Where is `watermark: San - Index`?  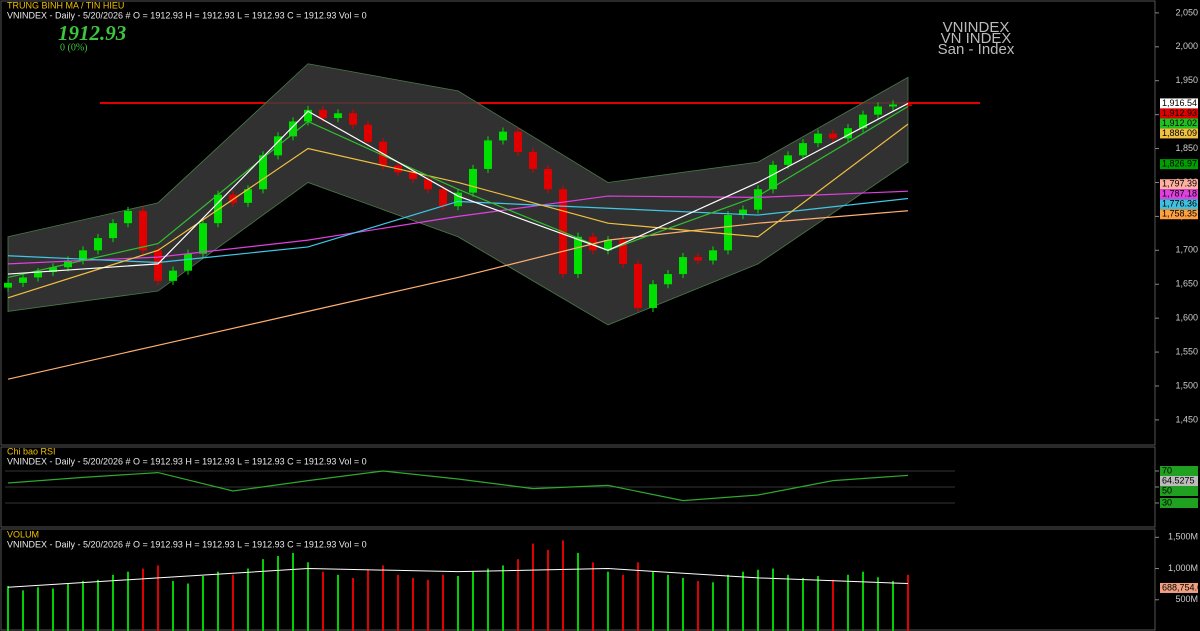
watermark: San - Index is located at coordinates (976, 49).